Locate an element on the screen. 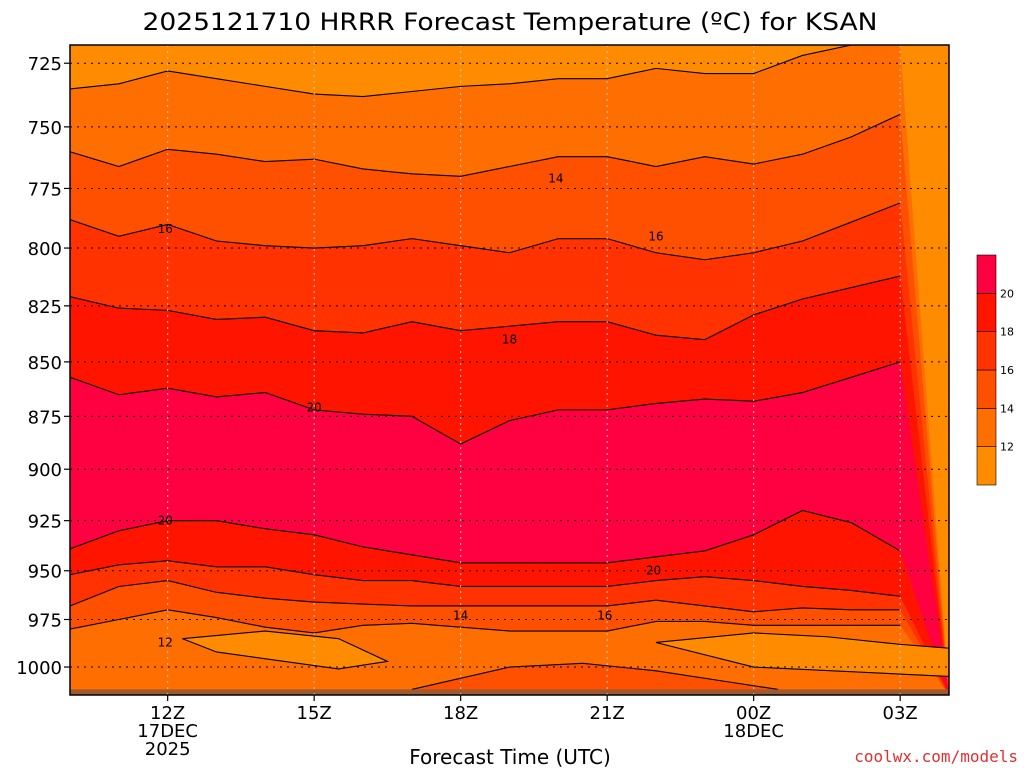  colorbar-label: 12 is located at coordinates (1007, 447).